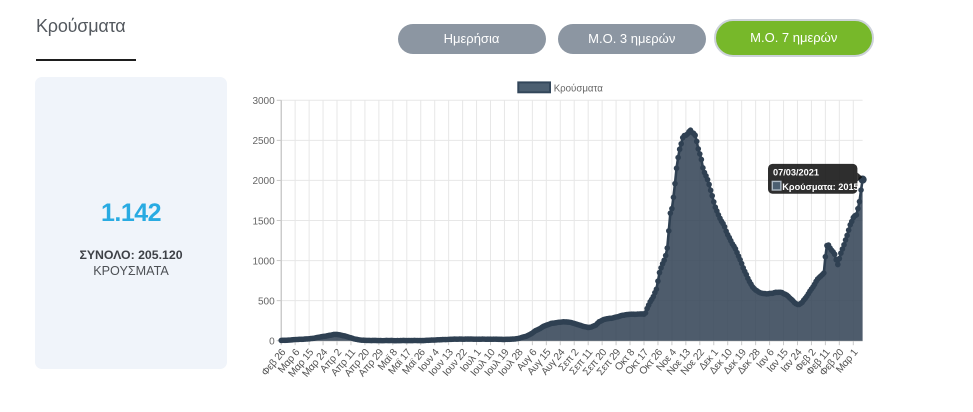  I want to click on svg-text: 500, so click(266, 301).